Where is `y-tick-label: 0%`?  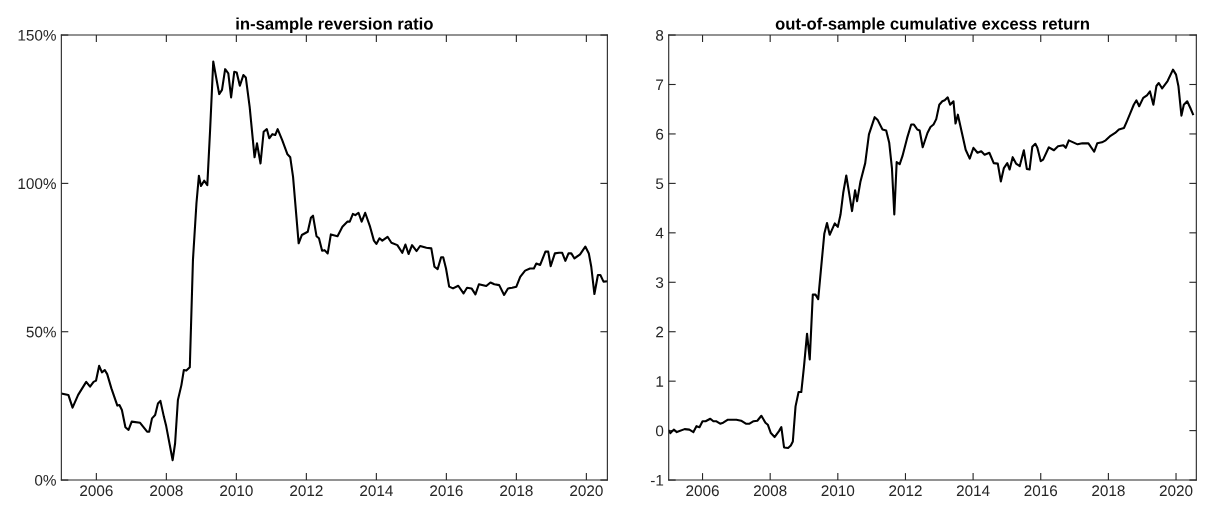 y-tick-label: 0% is located at coordinates (45, 480).